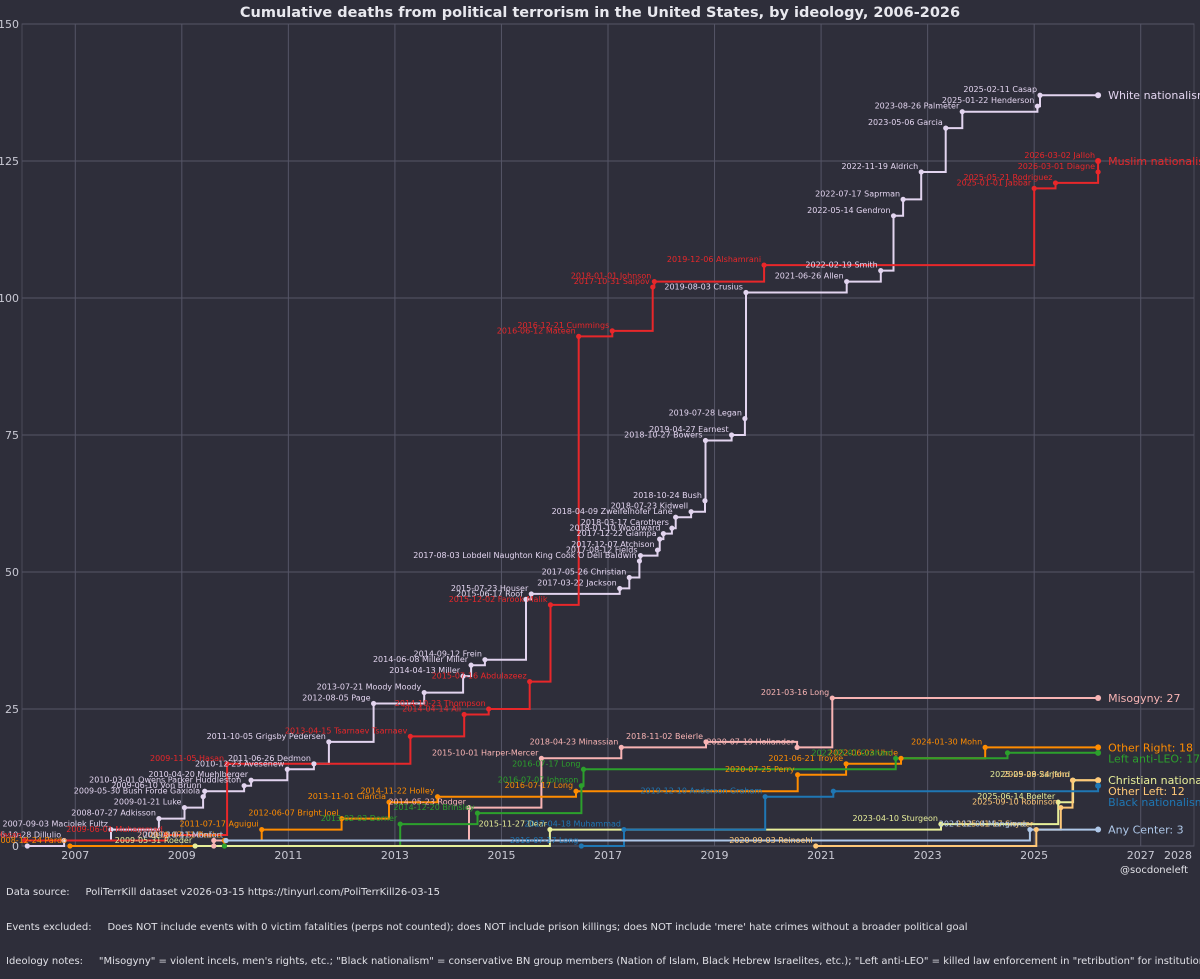 Image resolution: width=1200 pixels, height=979 pixels. I want to click on event-label: 2020-09-03 Reinoehl, so click(771, 840).